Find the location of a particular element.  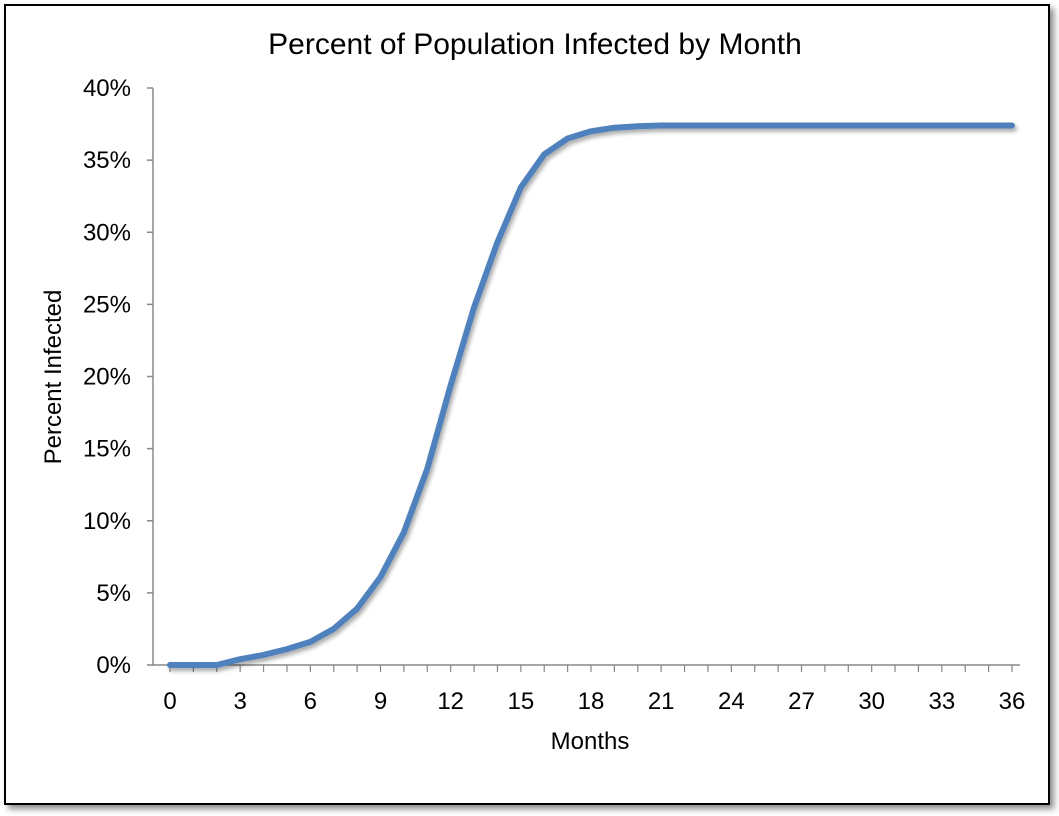

x-tick-label: 12 is located at coordinates (450, 701).